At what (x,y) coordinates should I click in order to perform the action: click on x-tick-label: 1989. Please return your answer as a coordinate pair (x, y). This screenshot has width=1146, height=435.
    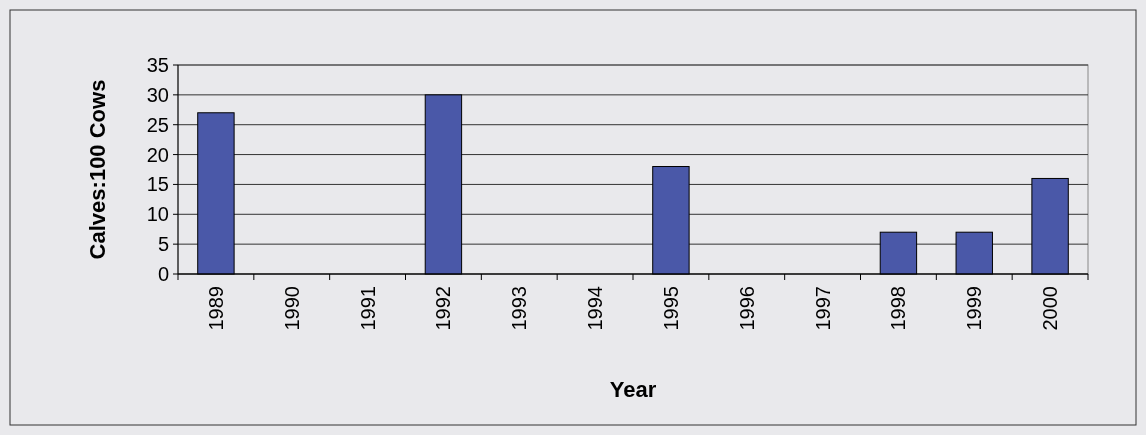
    Looking at the image, I should click on (215, 308).